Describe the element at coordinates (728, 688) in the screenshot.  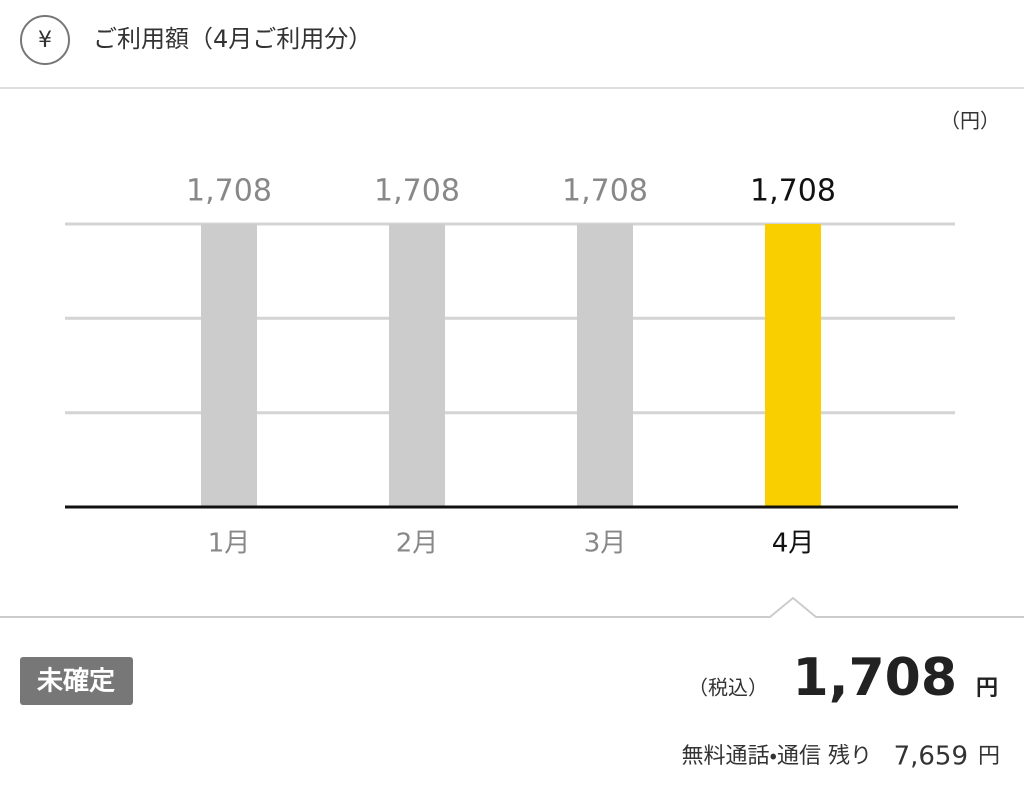
I see `tax-label: （税込）` at that location.